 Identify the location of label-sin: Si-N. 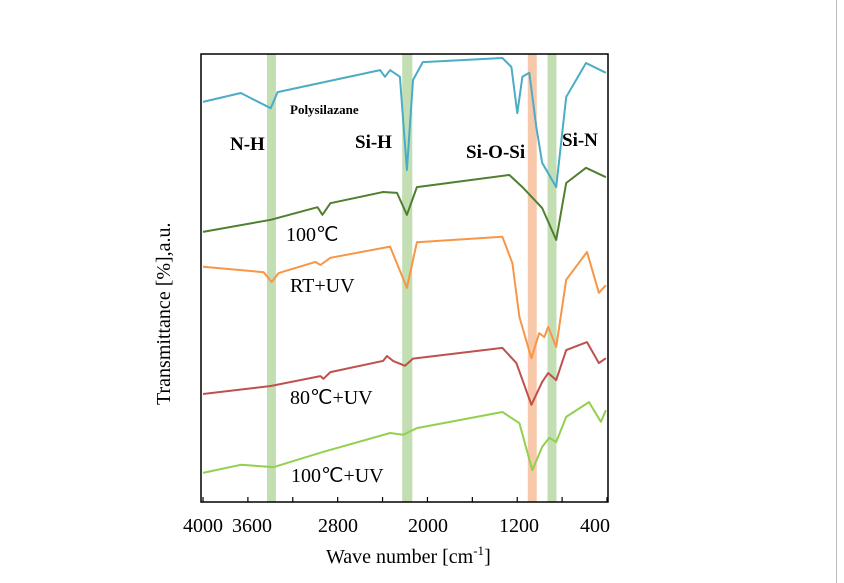
(580, 140).